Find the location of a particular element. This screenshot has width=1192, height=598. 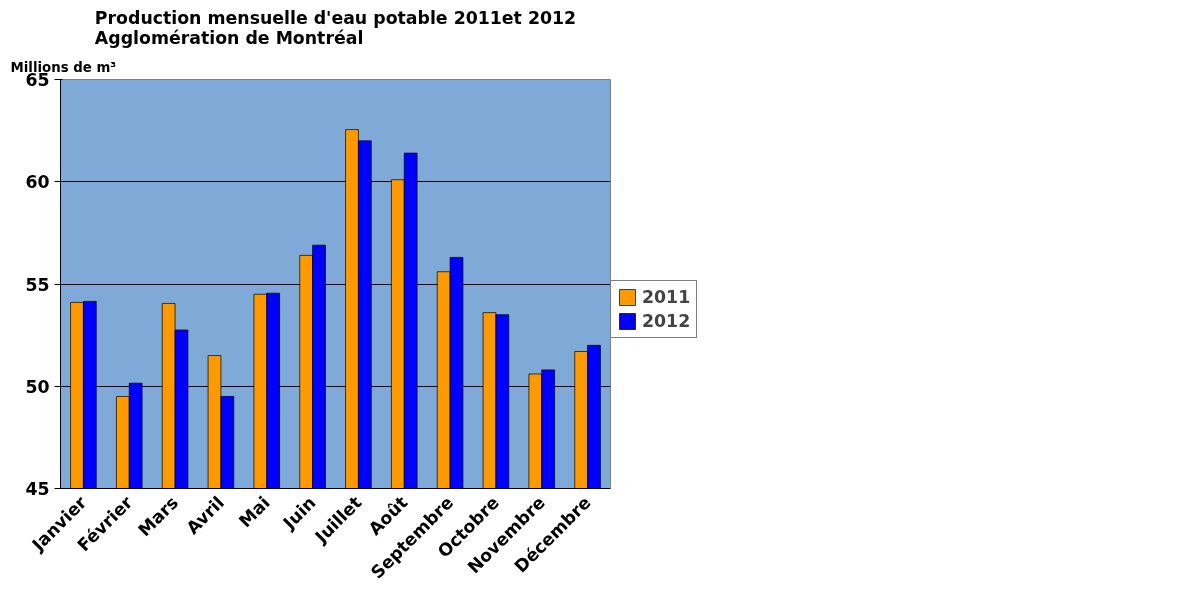

y-tick-label: 50 is located at coordinates (37, 386).